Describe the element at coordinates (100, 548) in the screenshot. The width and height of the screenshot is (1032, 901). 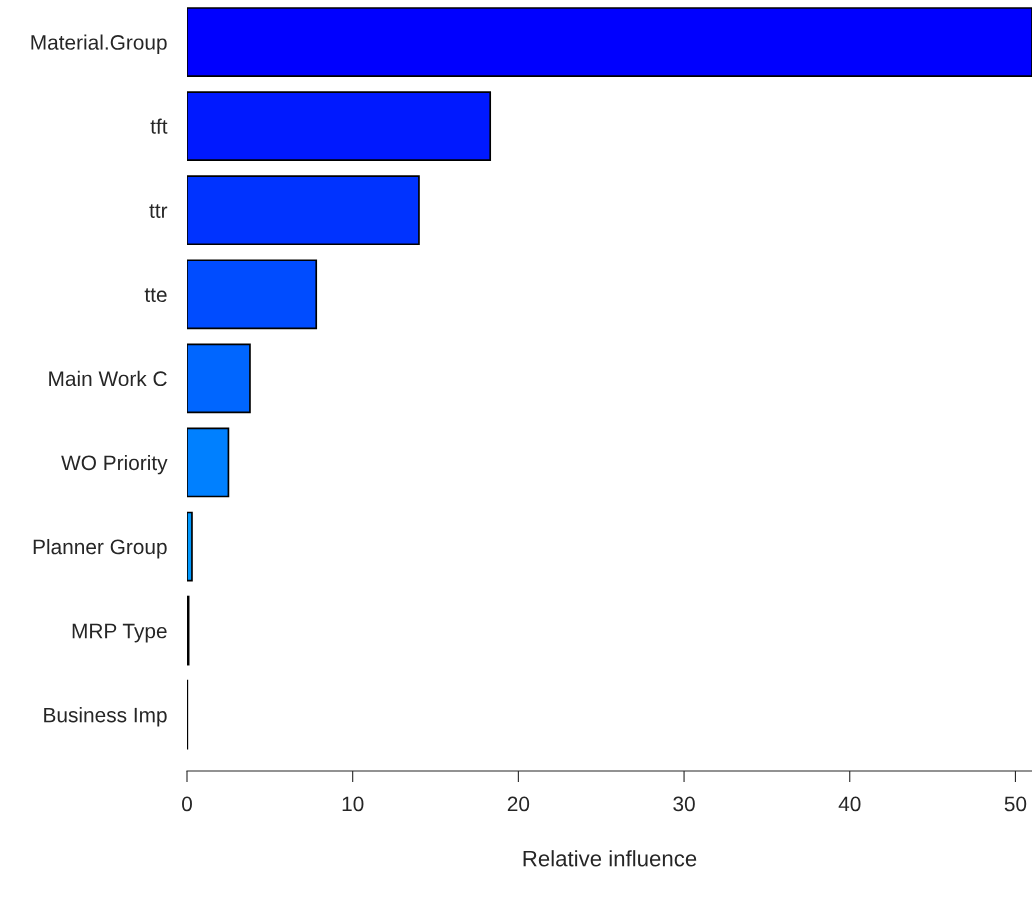
I see `y-tick-label: Planner Group` at that location.